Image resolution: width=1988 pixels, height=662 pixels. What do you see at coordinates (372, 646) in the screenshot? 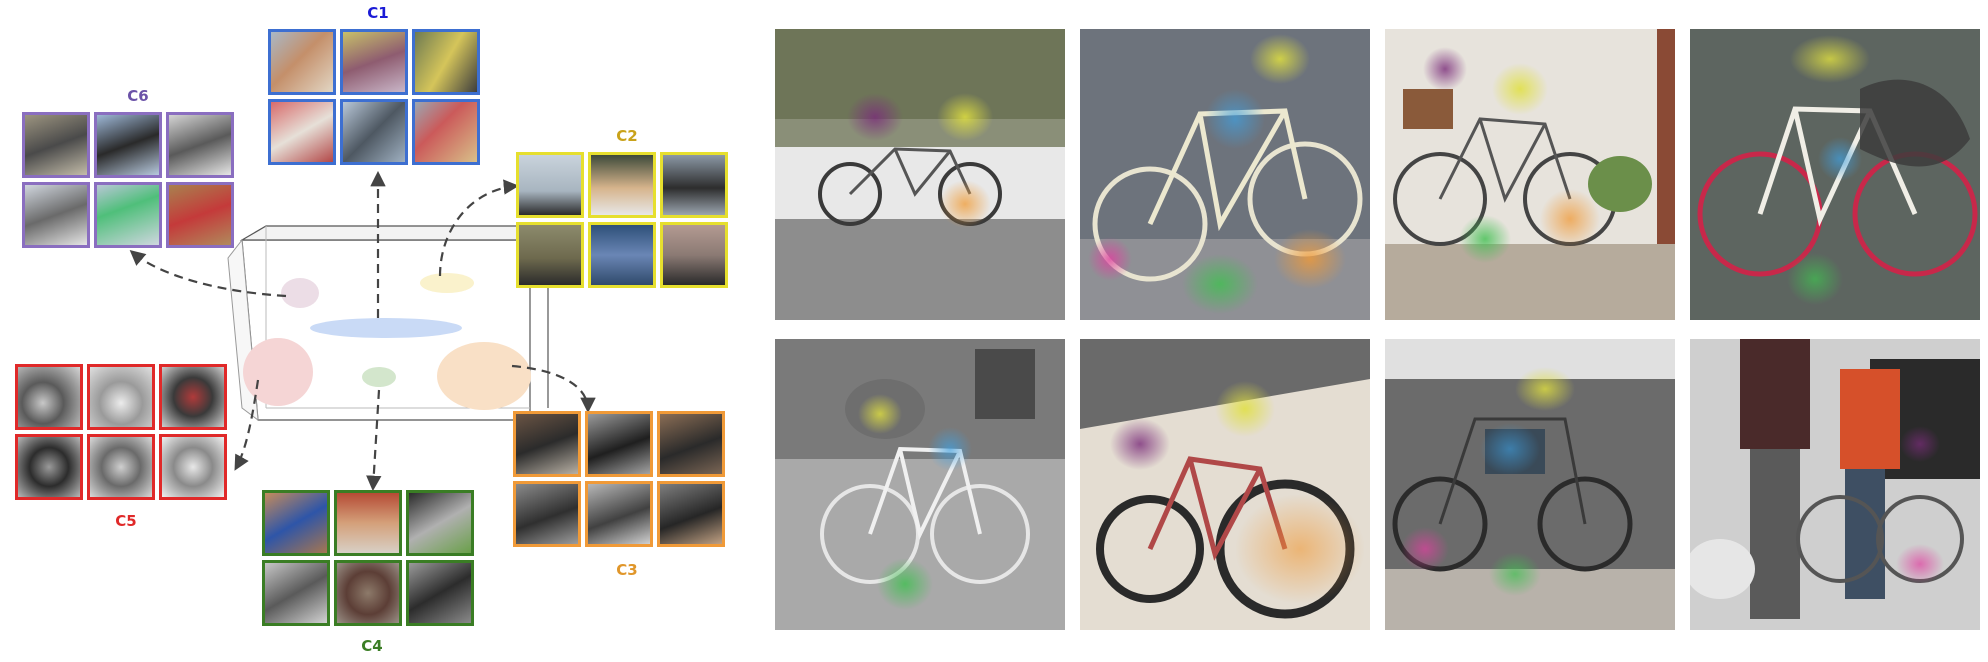
I see `cluster-label-c4: C4` at bounding box center [372, 646].